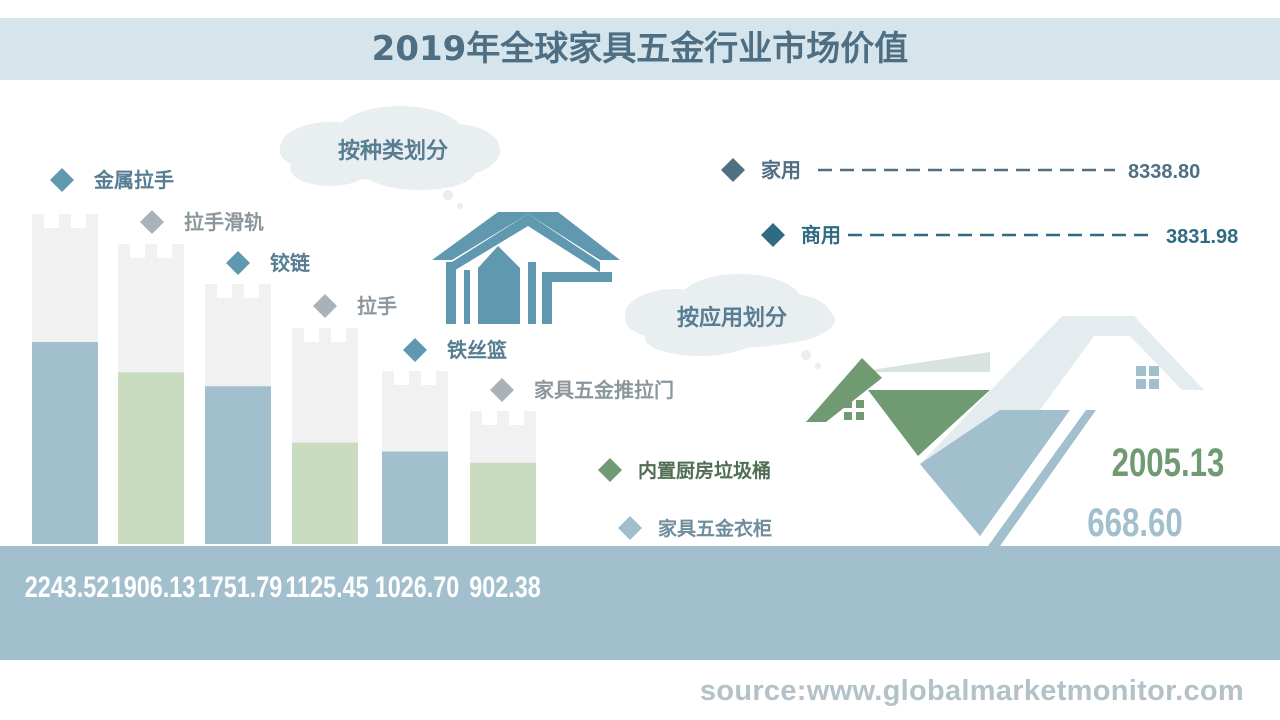 Image resolution: width=1280 pixels, height=720 pixels. Describe the element at coordinates (1164, 172) in the screenshot. I see `value-label: 8338.80` at that location.